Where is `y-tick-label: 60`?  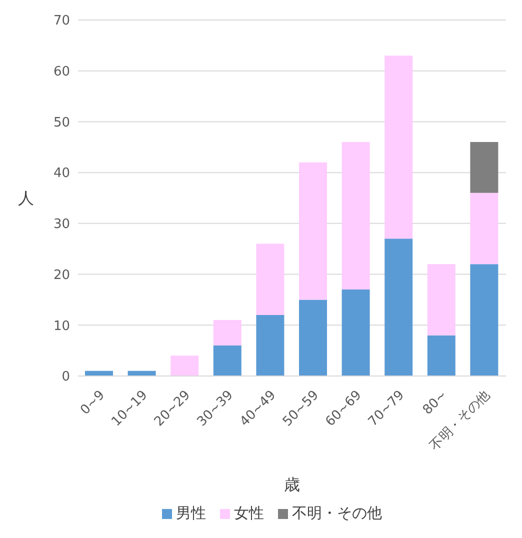
y-tick-label: 60 is located at coordinates (61, 72).